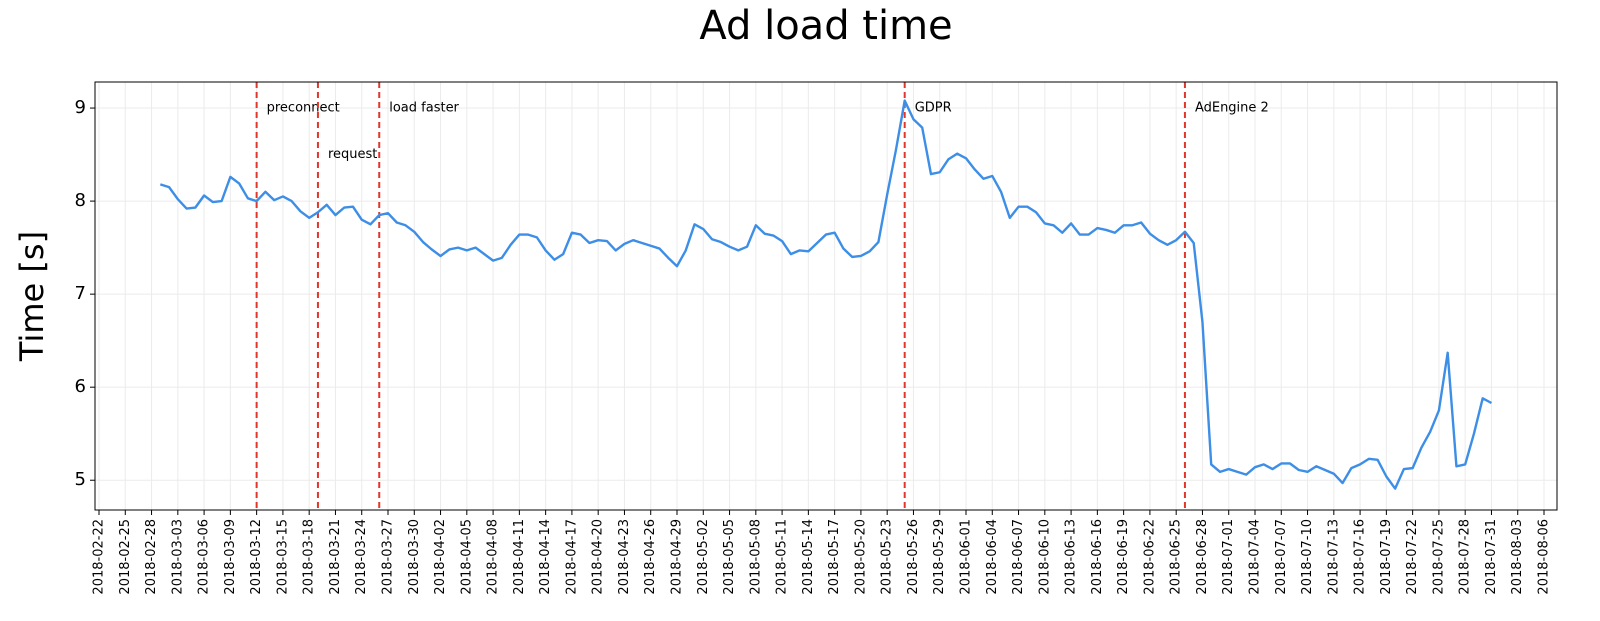 Image resolution: width=1600 pixels, height=621 pixels. I want to click on x-tick-label: 2018-03-21, so click(335, 557).